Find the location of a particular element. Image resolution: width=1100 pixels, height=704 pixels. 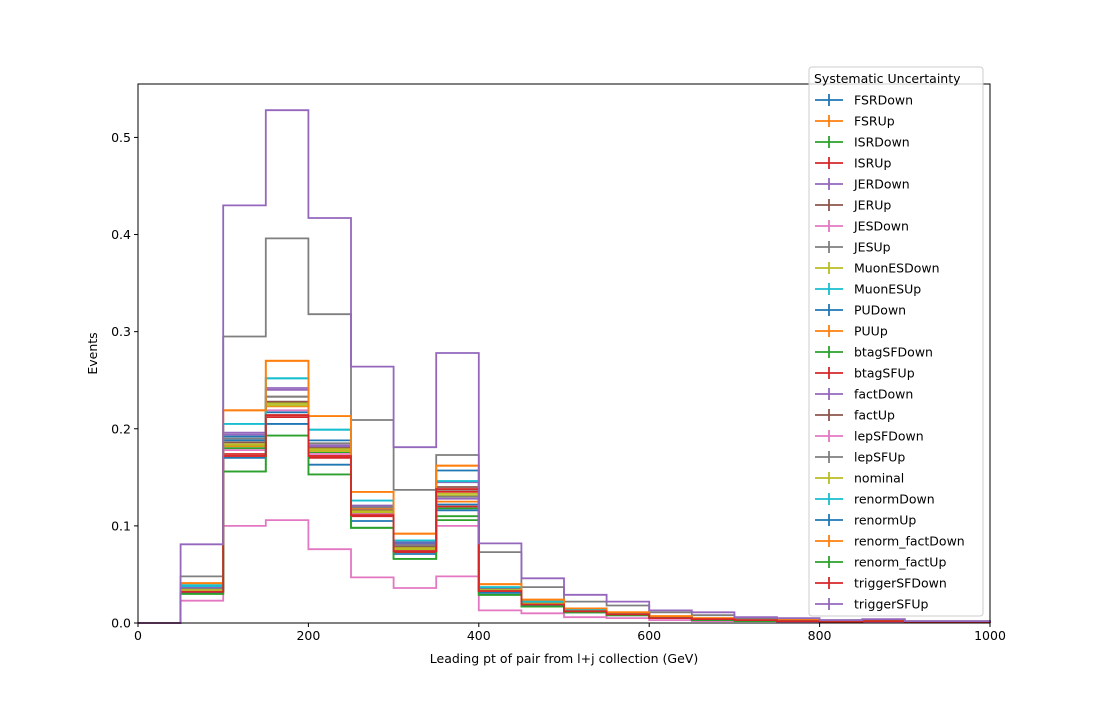

legend-label: ISRUp is located at coordinates (872, 163).